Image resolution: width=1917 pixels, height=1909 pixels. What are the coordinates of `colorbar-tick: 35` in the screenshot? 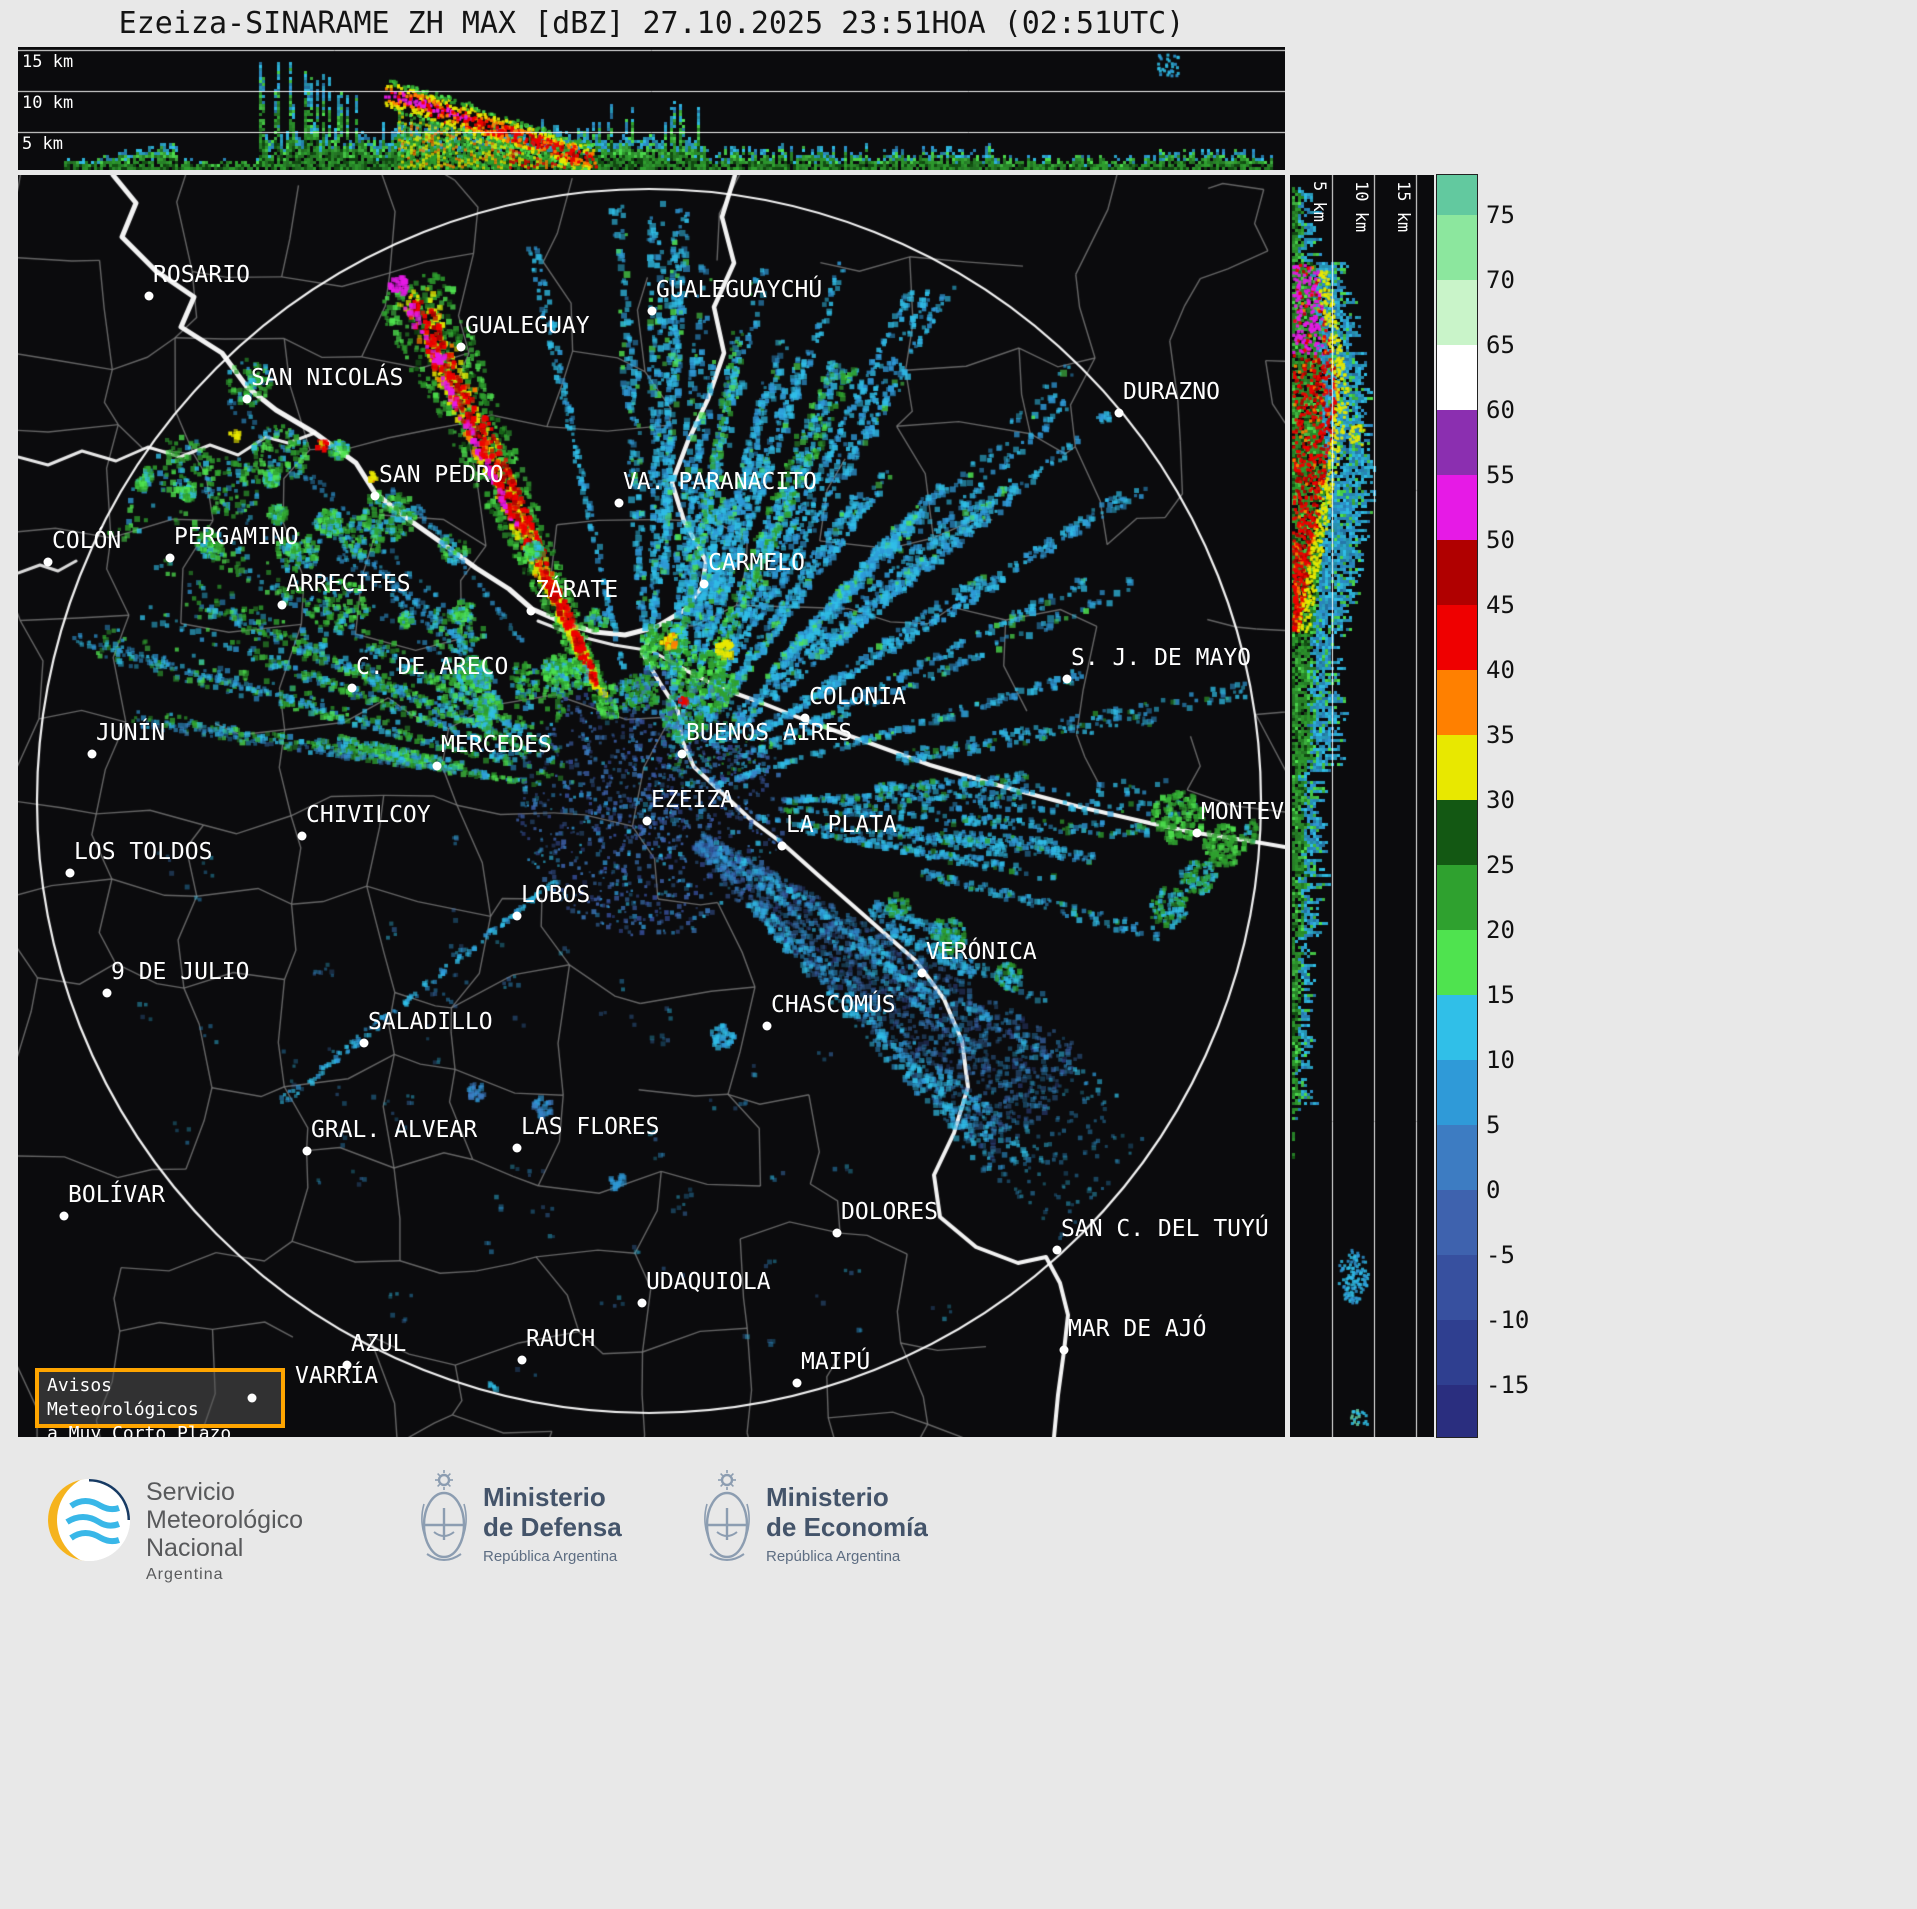 It's located at (1500, 735).